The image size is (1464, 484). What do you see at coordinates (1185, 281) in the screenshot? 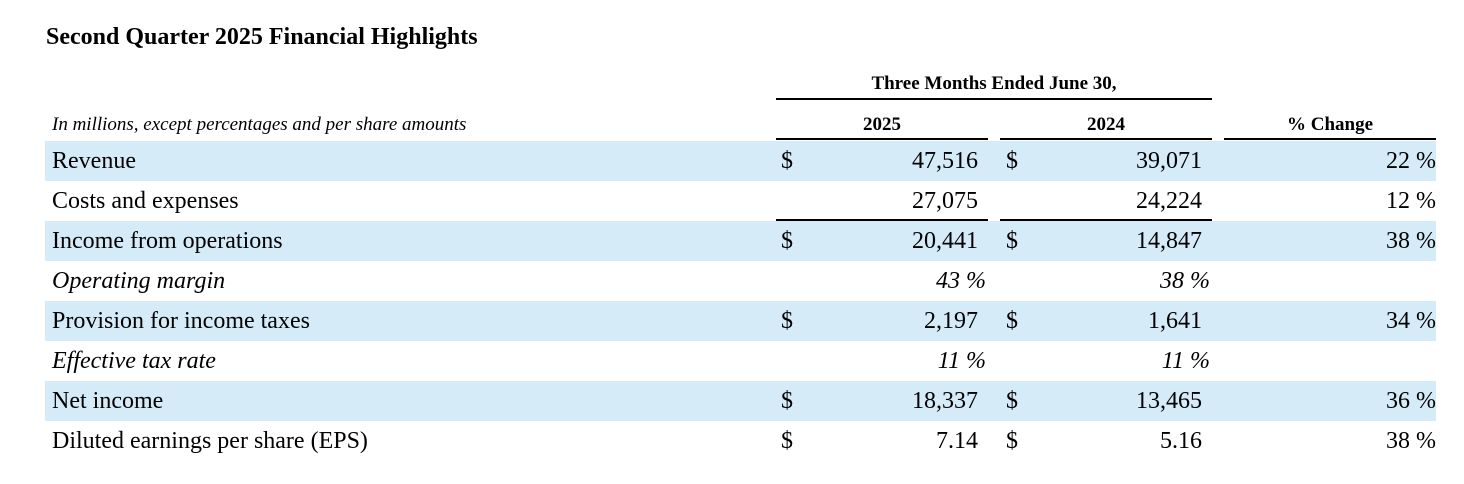
I see `value-2024: 38 %` at bounding box center [1185, 281].